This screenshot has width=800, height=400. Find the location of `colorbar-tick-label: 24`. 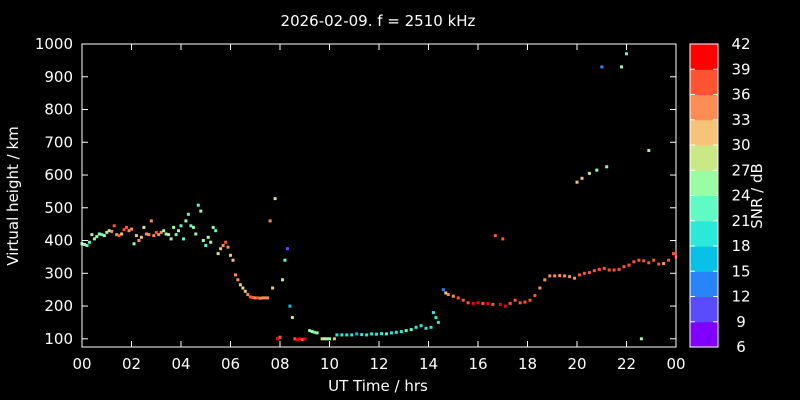

colorbar-tick-label: 24 is located at coordinates (740, 196).